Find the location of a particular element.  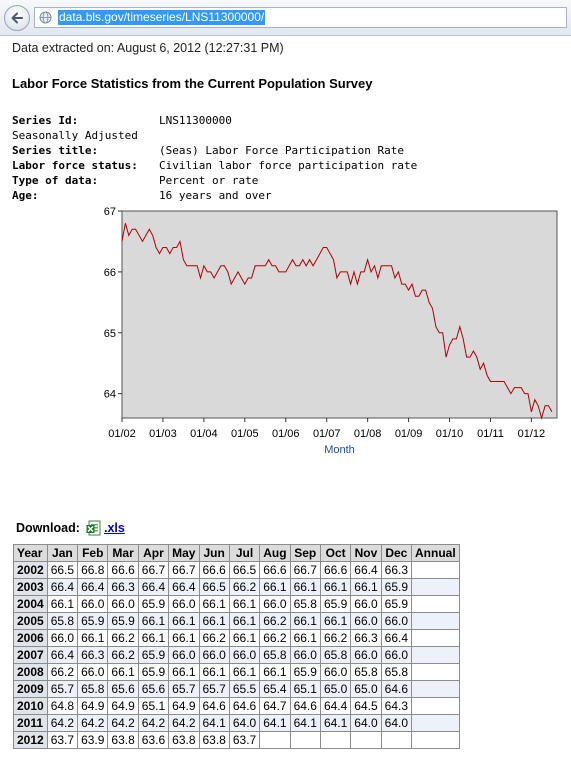

column-header: Jul is located at coordinates (244, 553).